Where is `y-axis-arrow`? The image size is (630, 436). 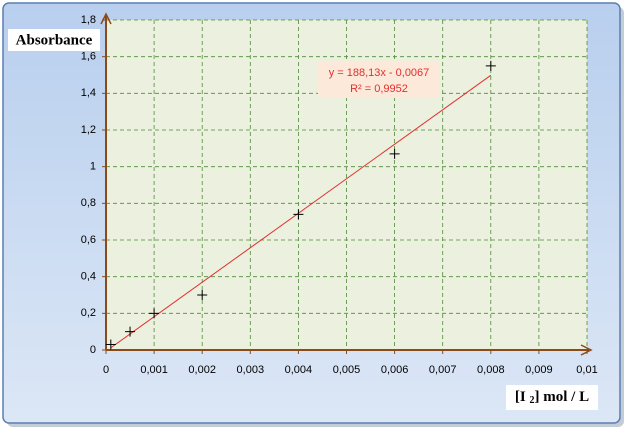 y-axis-arrow is located at coordinates (106, 18).